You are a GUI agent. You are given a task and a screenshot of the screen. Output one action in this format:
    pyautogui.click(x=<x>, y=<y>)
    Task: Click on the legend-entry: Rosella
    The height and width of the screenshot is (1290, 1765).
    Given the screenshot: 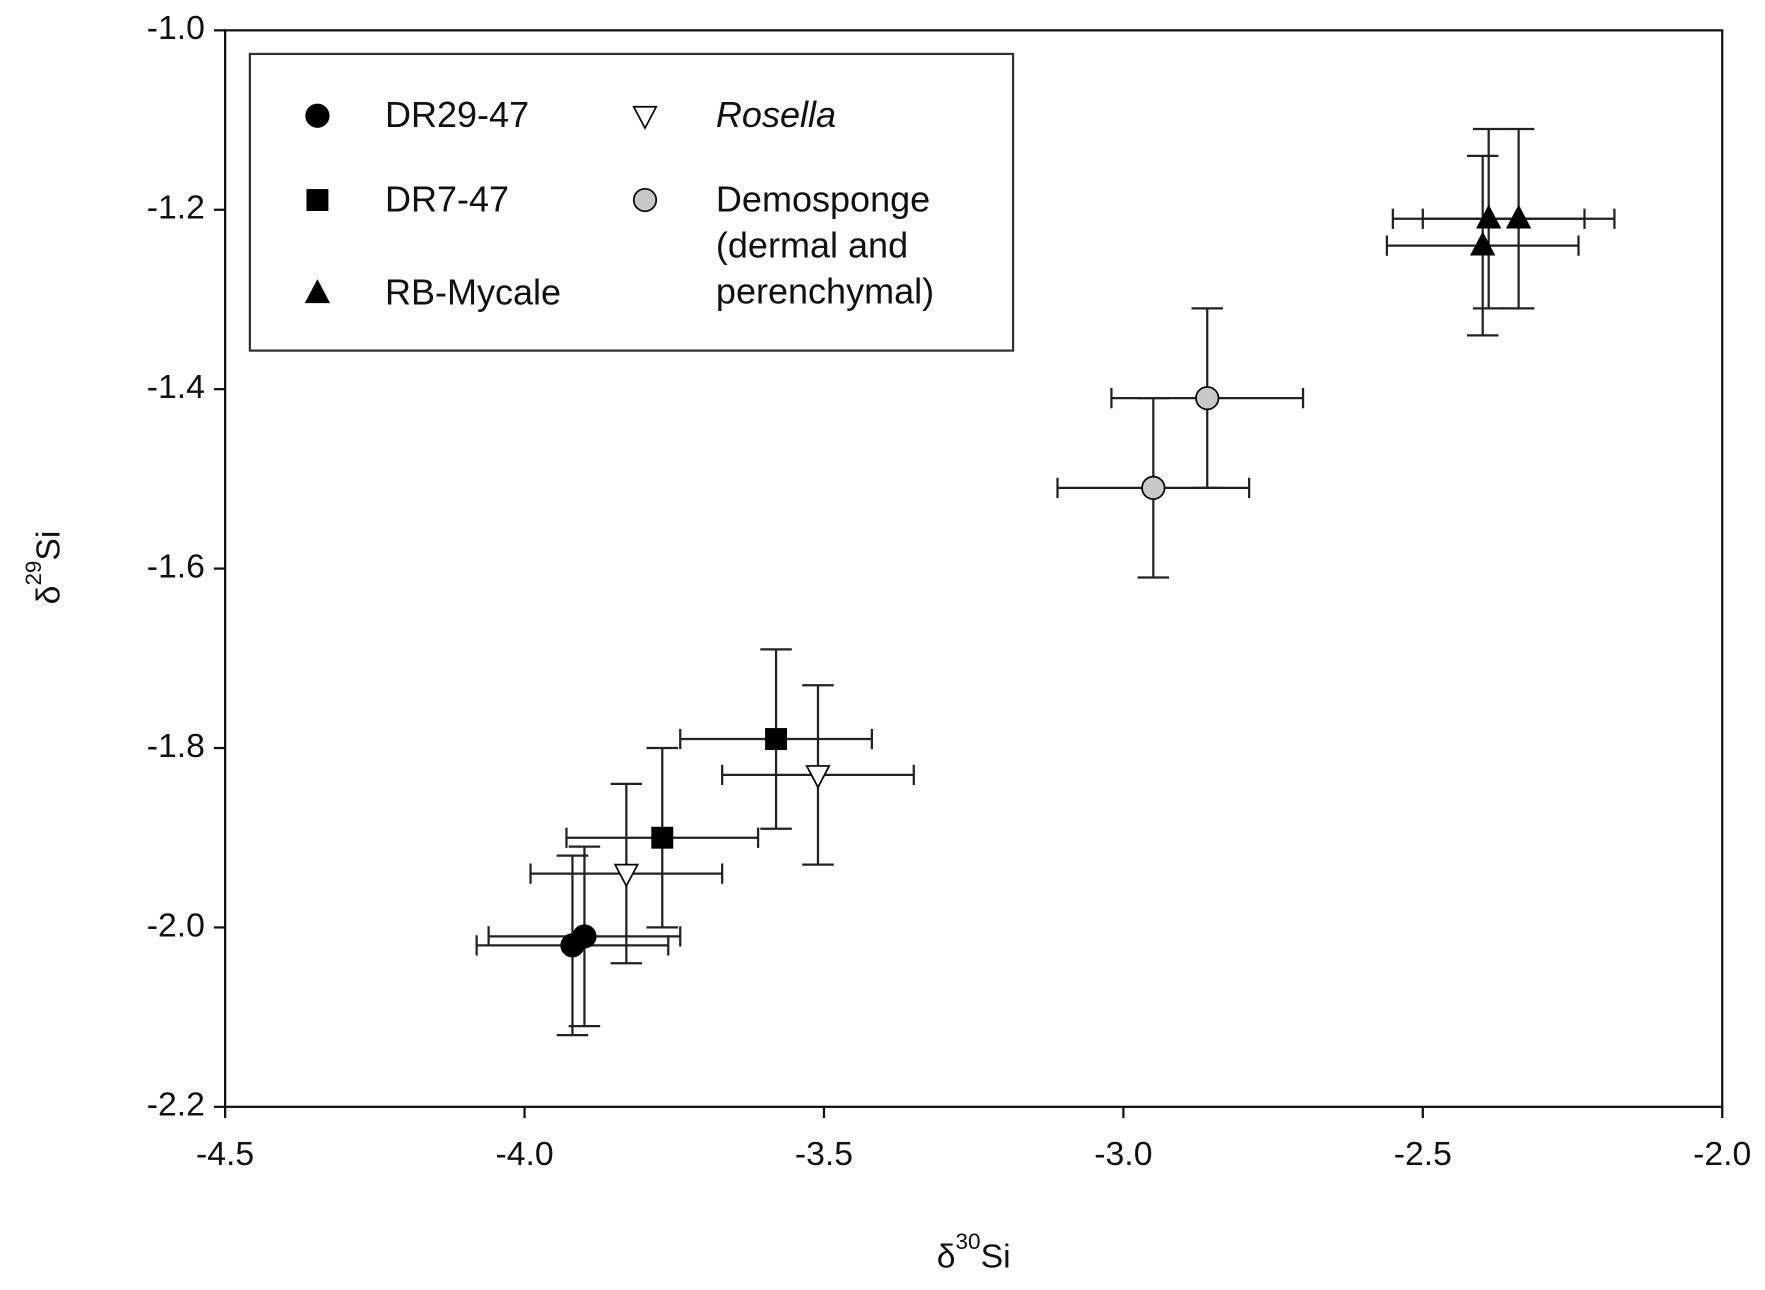 What is the action you would take?
    pyautogui.click(x=776, y=114)
    